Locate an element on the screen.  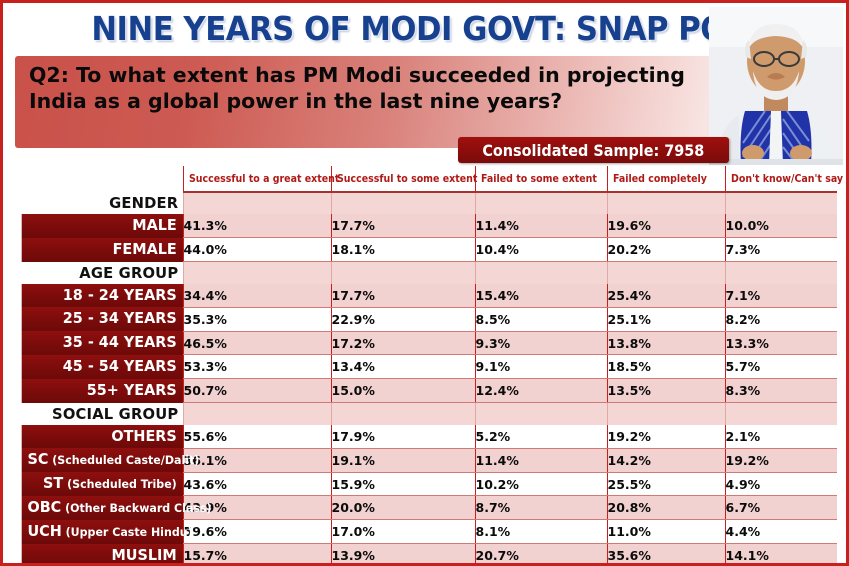
data-cell: 15.0% is located at coordinates (402, 391).